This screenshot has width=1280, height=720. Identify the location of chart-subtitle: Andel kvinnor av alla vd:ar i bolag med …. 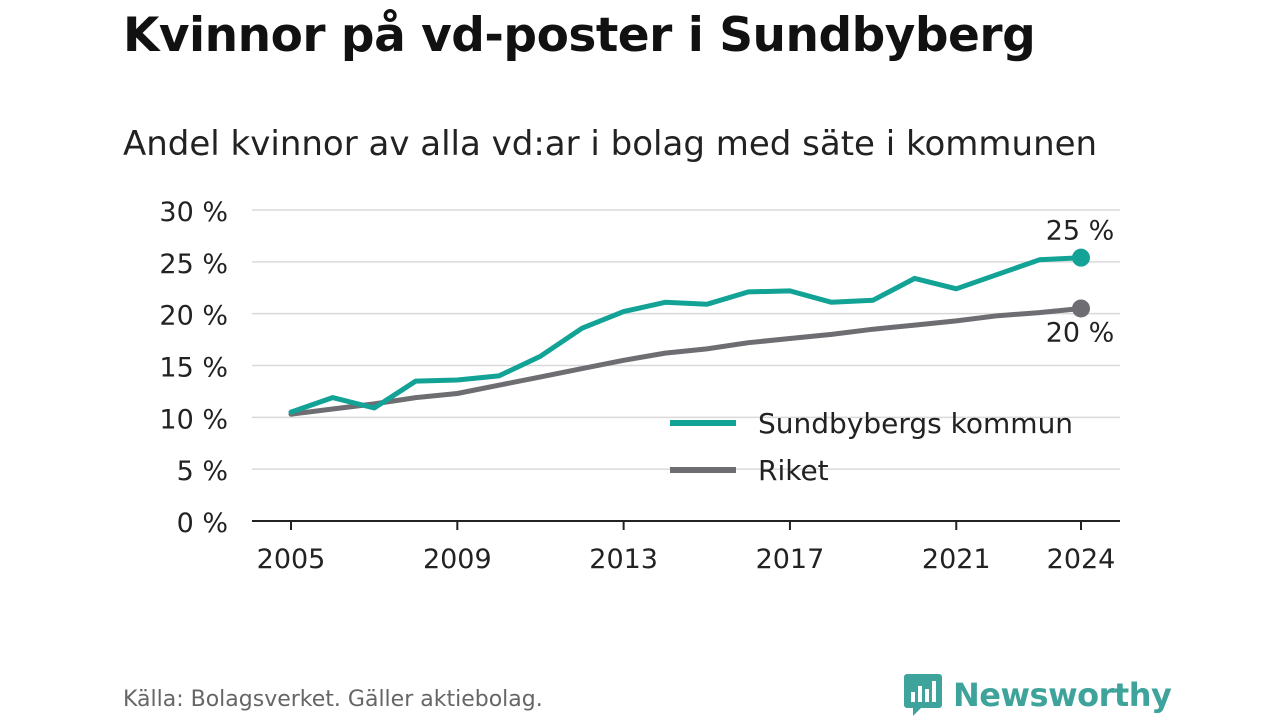
(610, 144).